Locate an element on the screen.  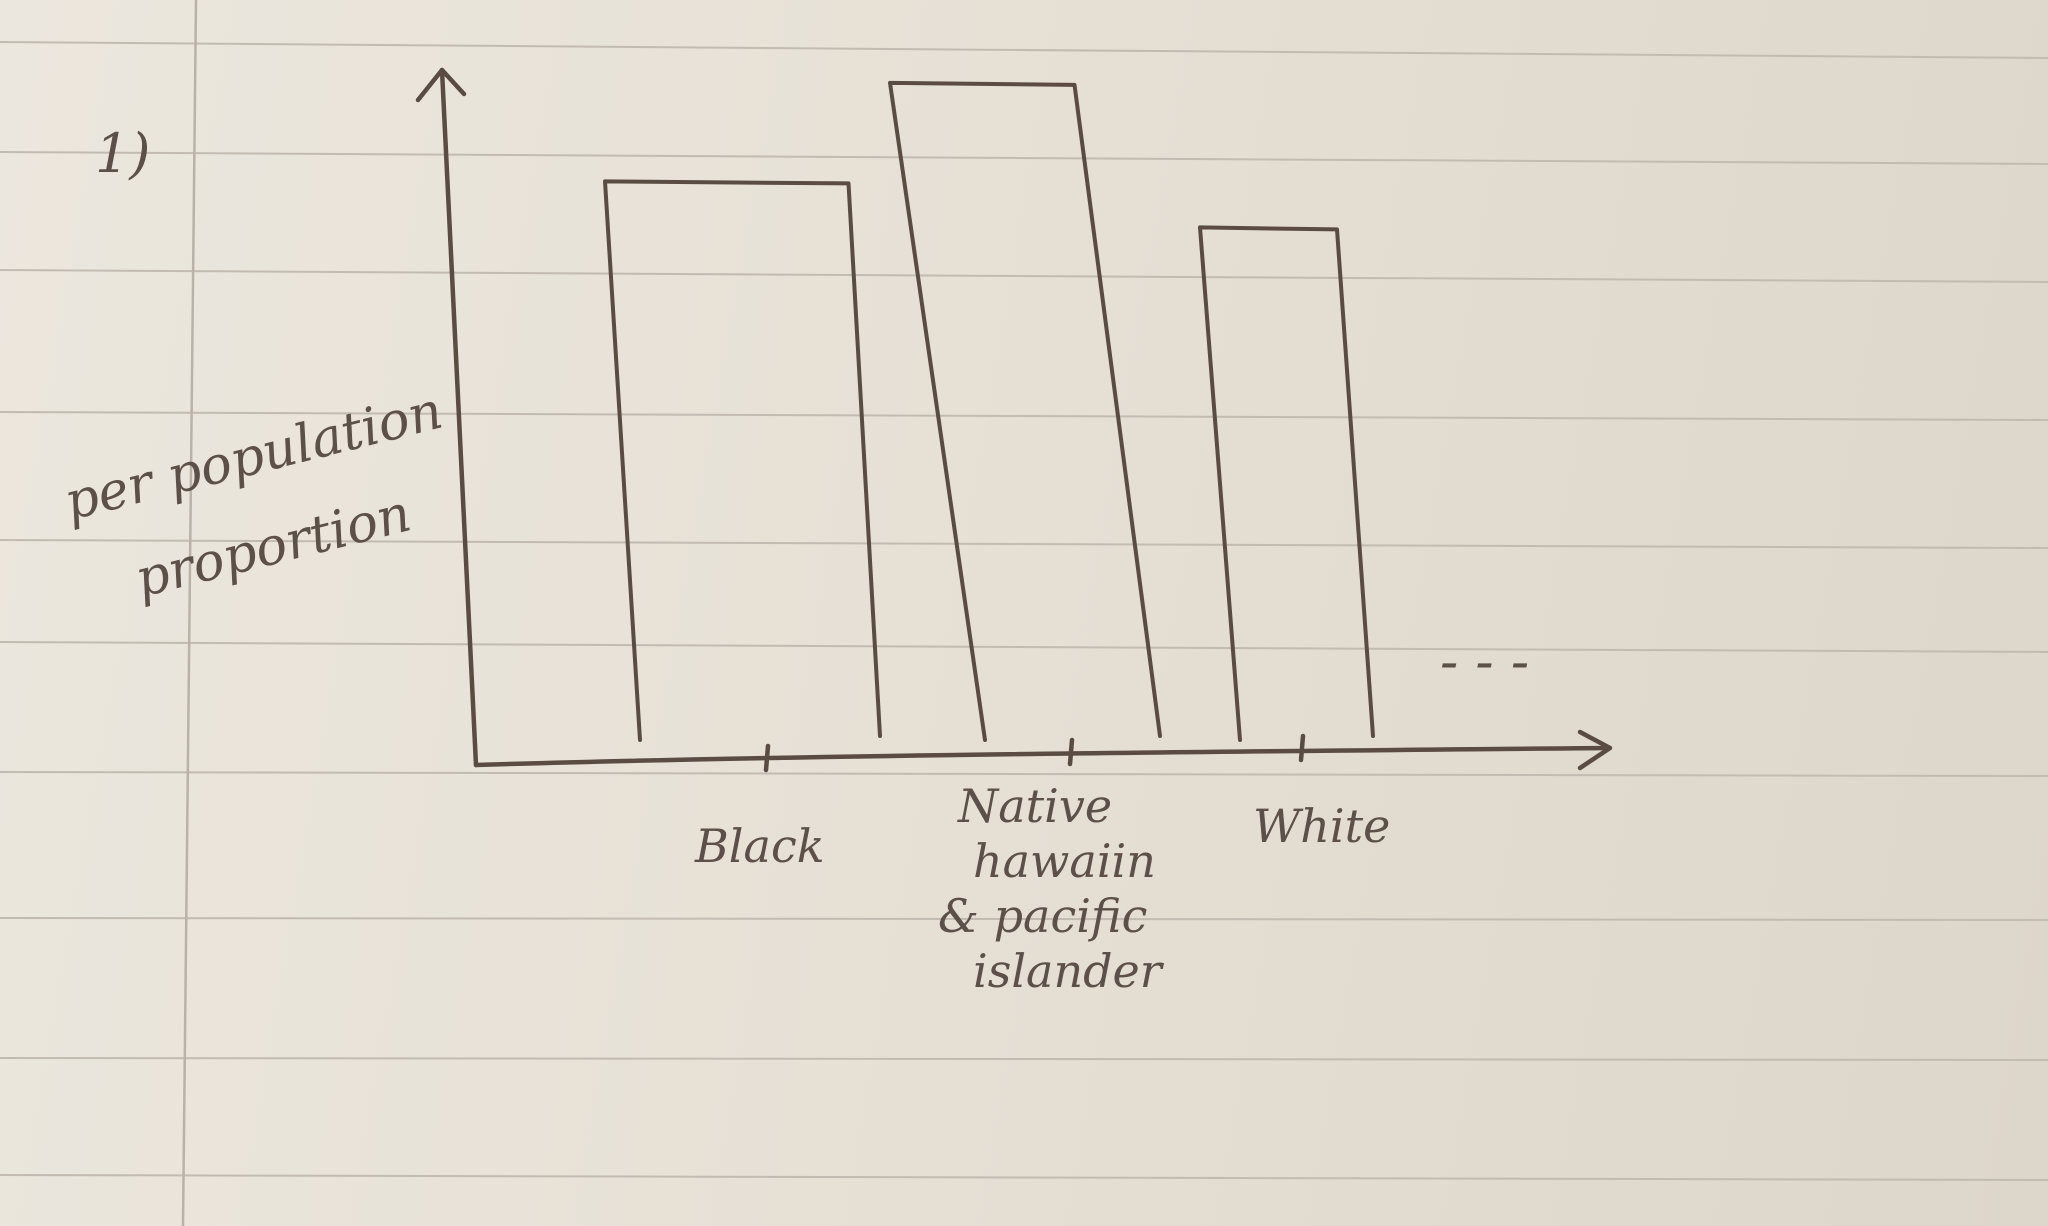
continuation-marks: - - - is located at coordinates (1484, 661).